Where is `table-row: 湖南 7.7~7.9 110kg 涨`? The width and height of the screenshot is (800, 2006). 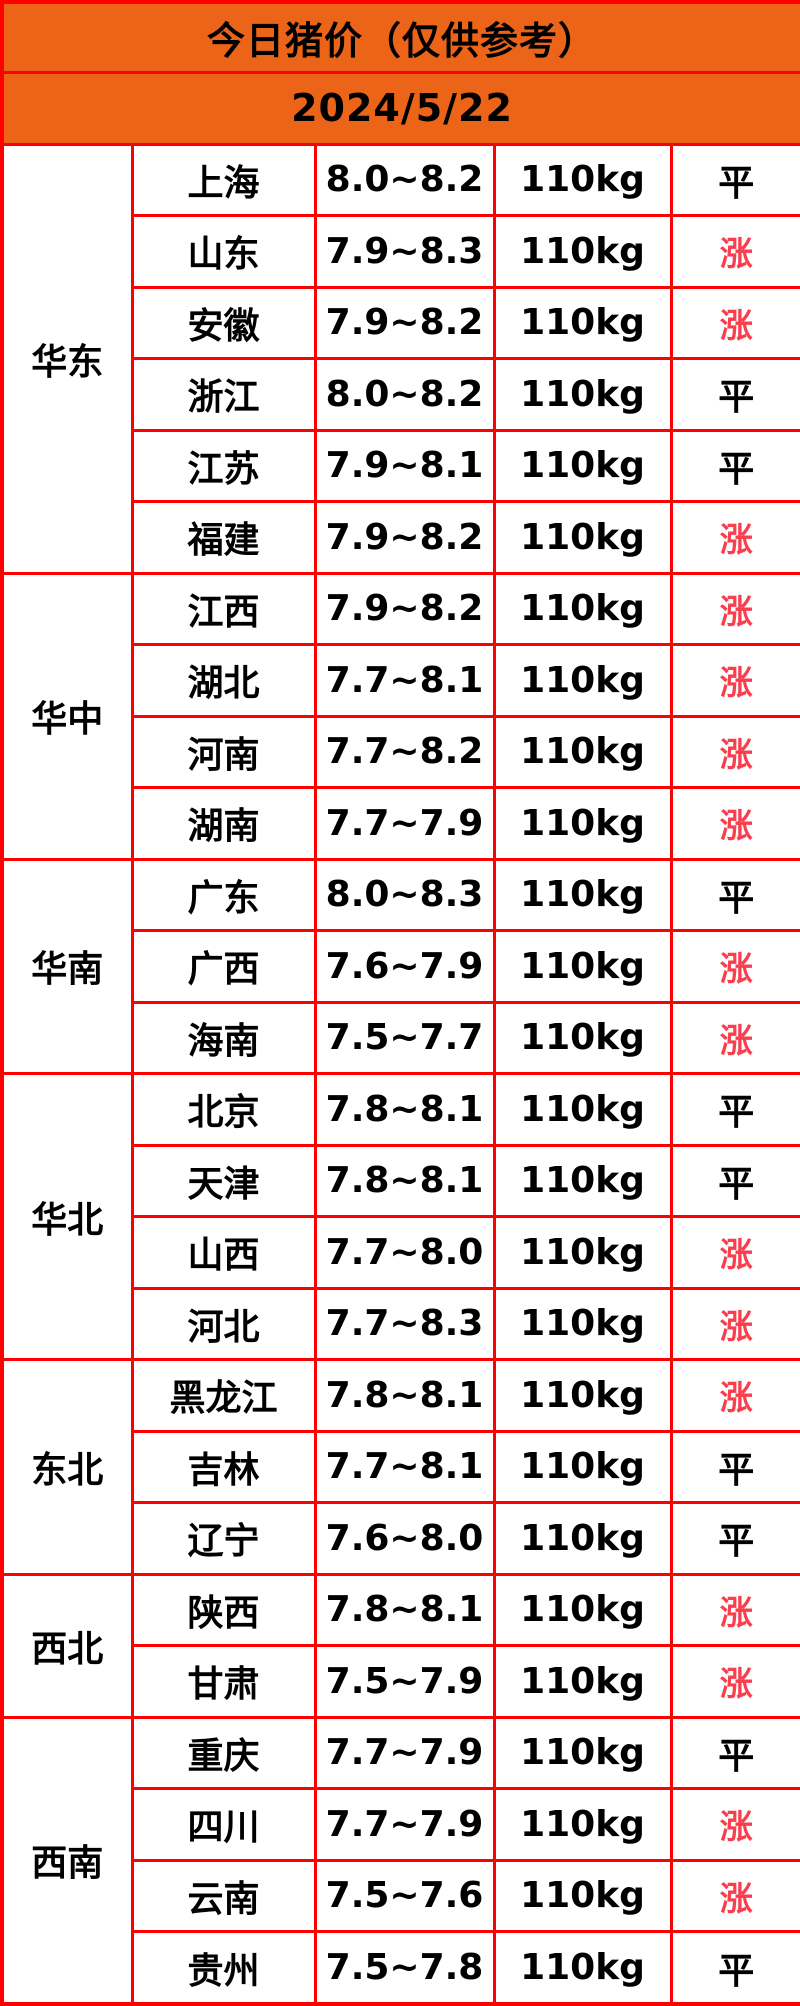 table-row: 湖南 7.7~7.9 110kg 涨 is located at coordinates (401, 823).